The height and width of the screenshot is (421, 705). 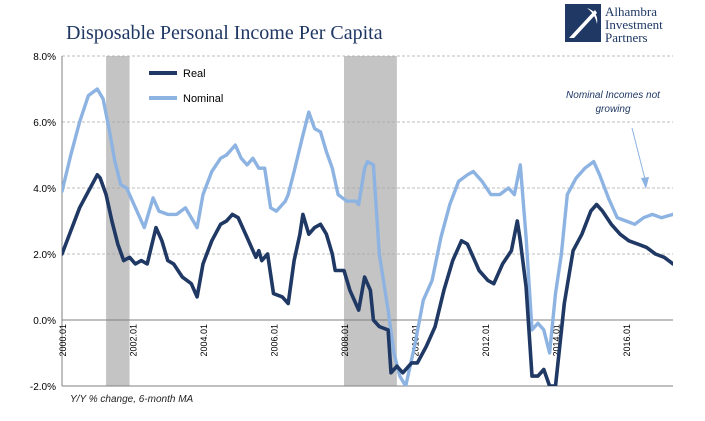 I want to click on x-tick-label: 2016.01, so click(x=627, y=340).